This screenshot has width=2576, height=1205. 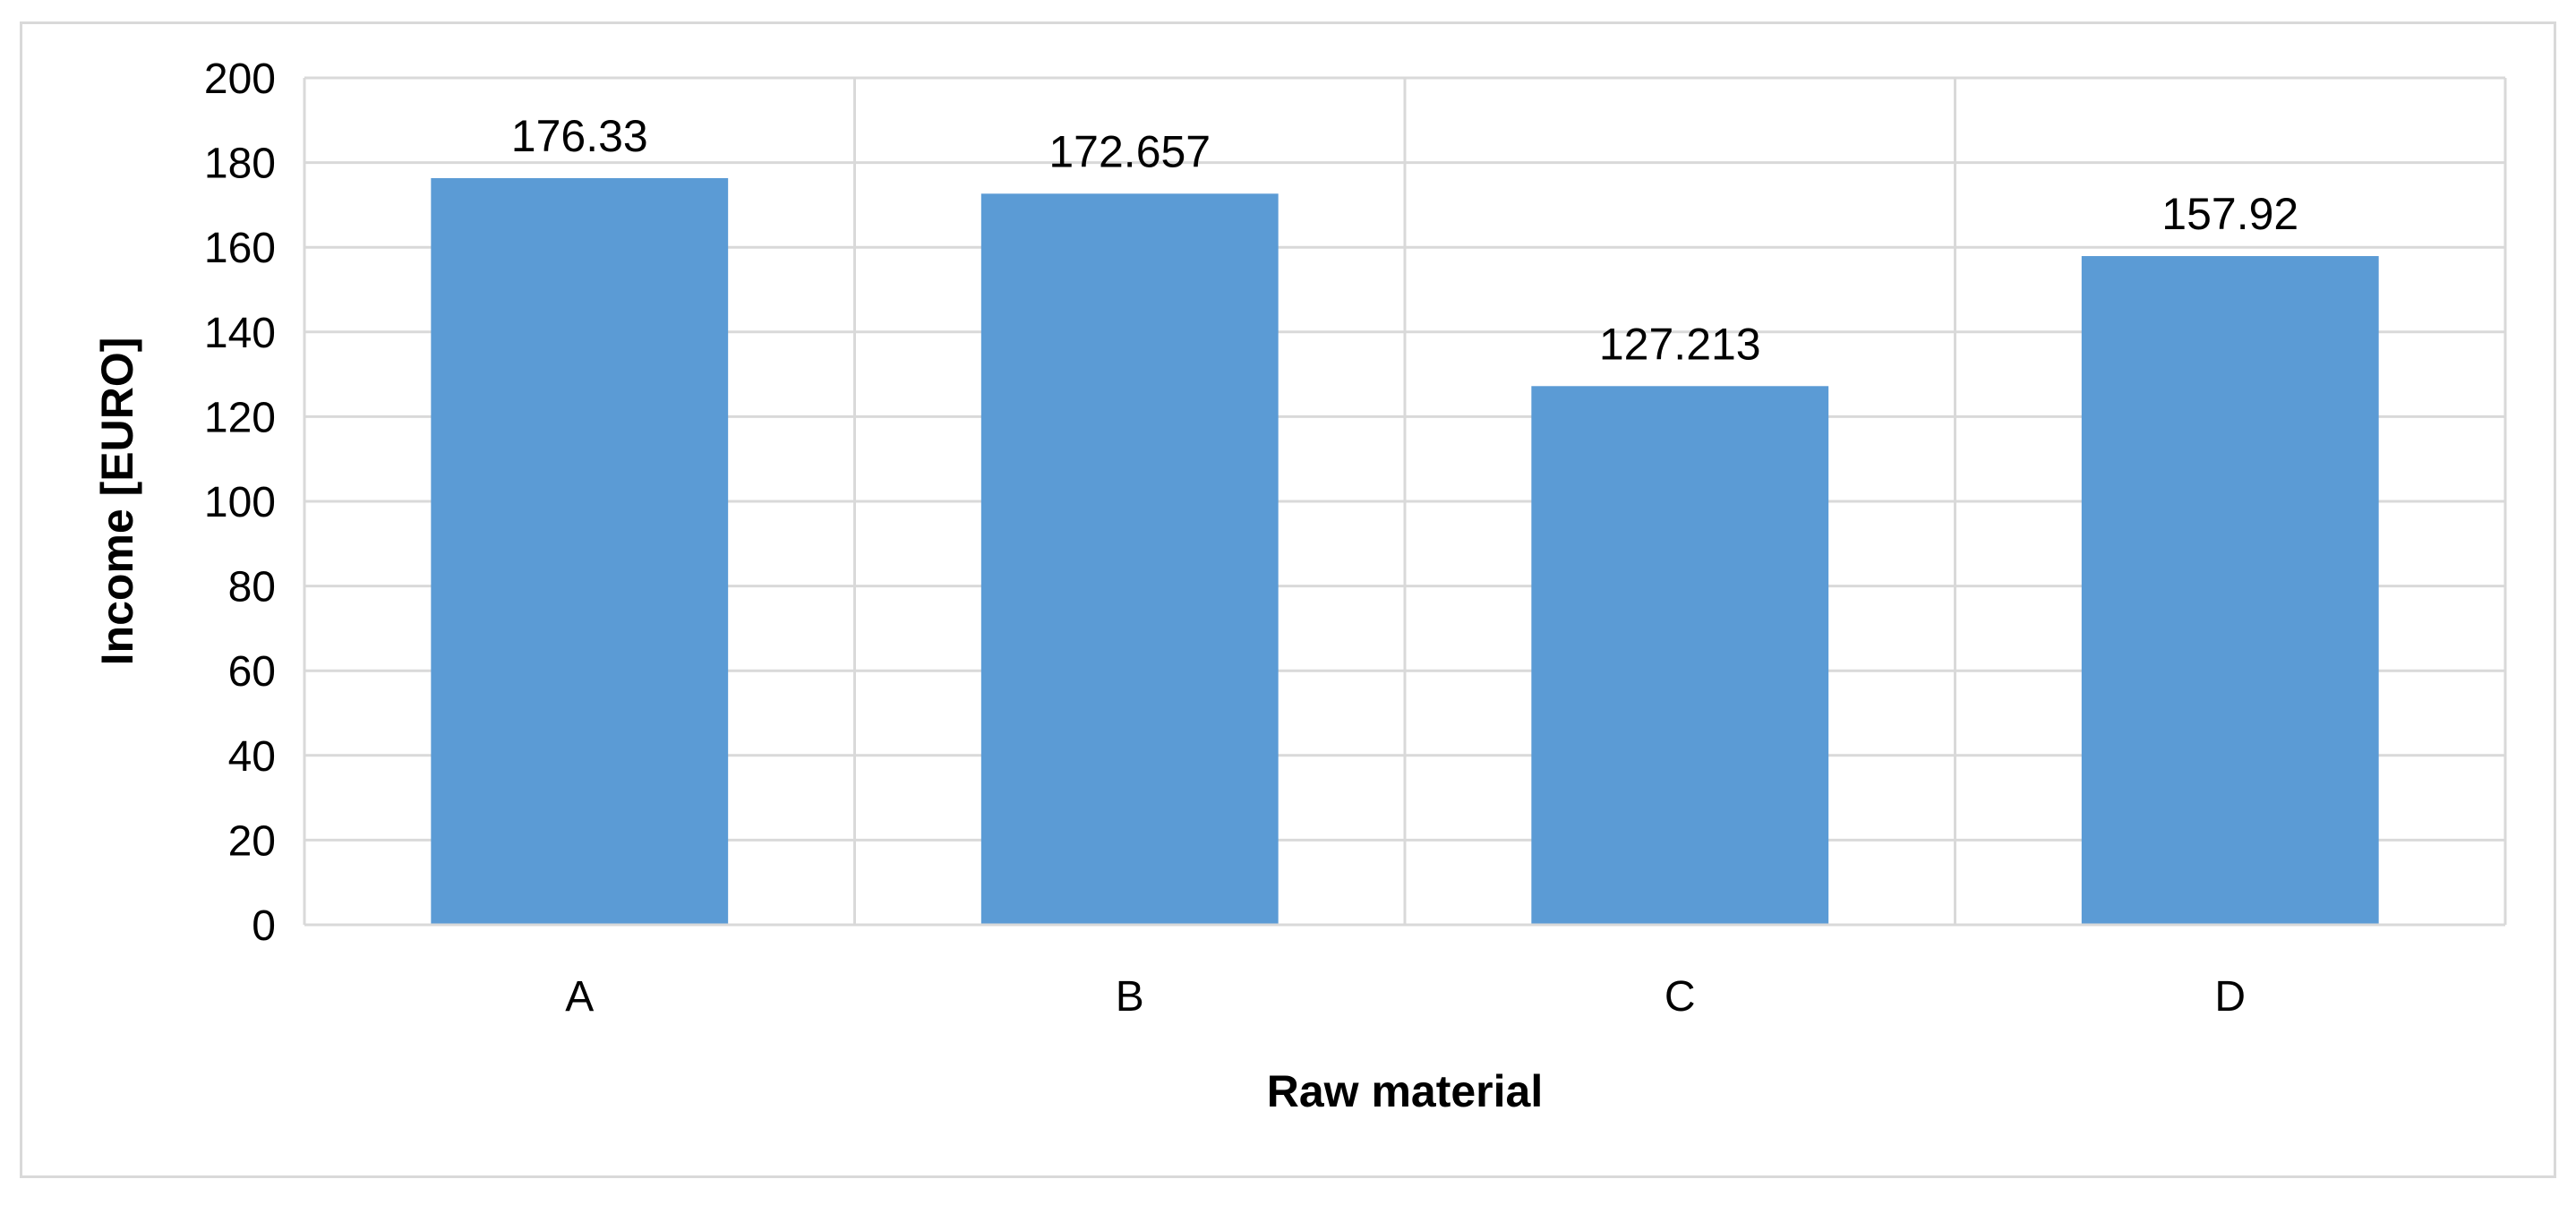 What do you see at coordinates (2229, 214) in the screenshot?
I see `data-label-D: 157.92` at bounding box center [2229, 214].